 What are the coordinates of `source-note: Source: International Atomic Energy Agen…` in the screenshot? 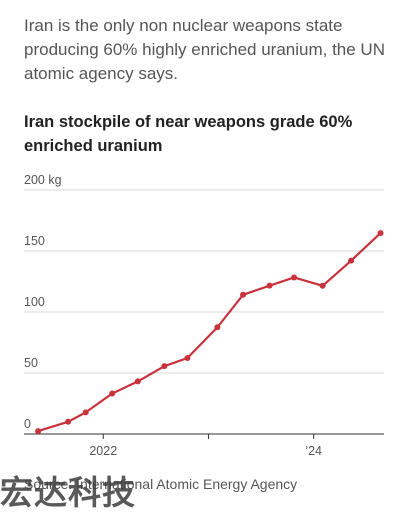 It's located at (161, 484).